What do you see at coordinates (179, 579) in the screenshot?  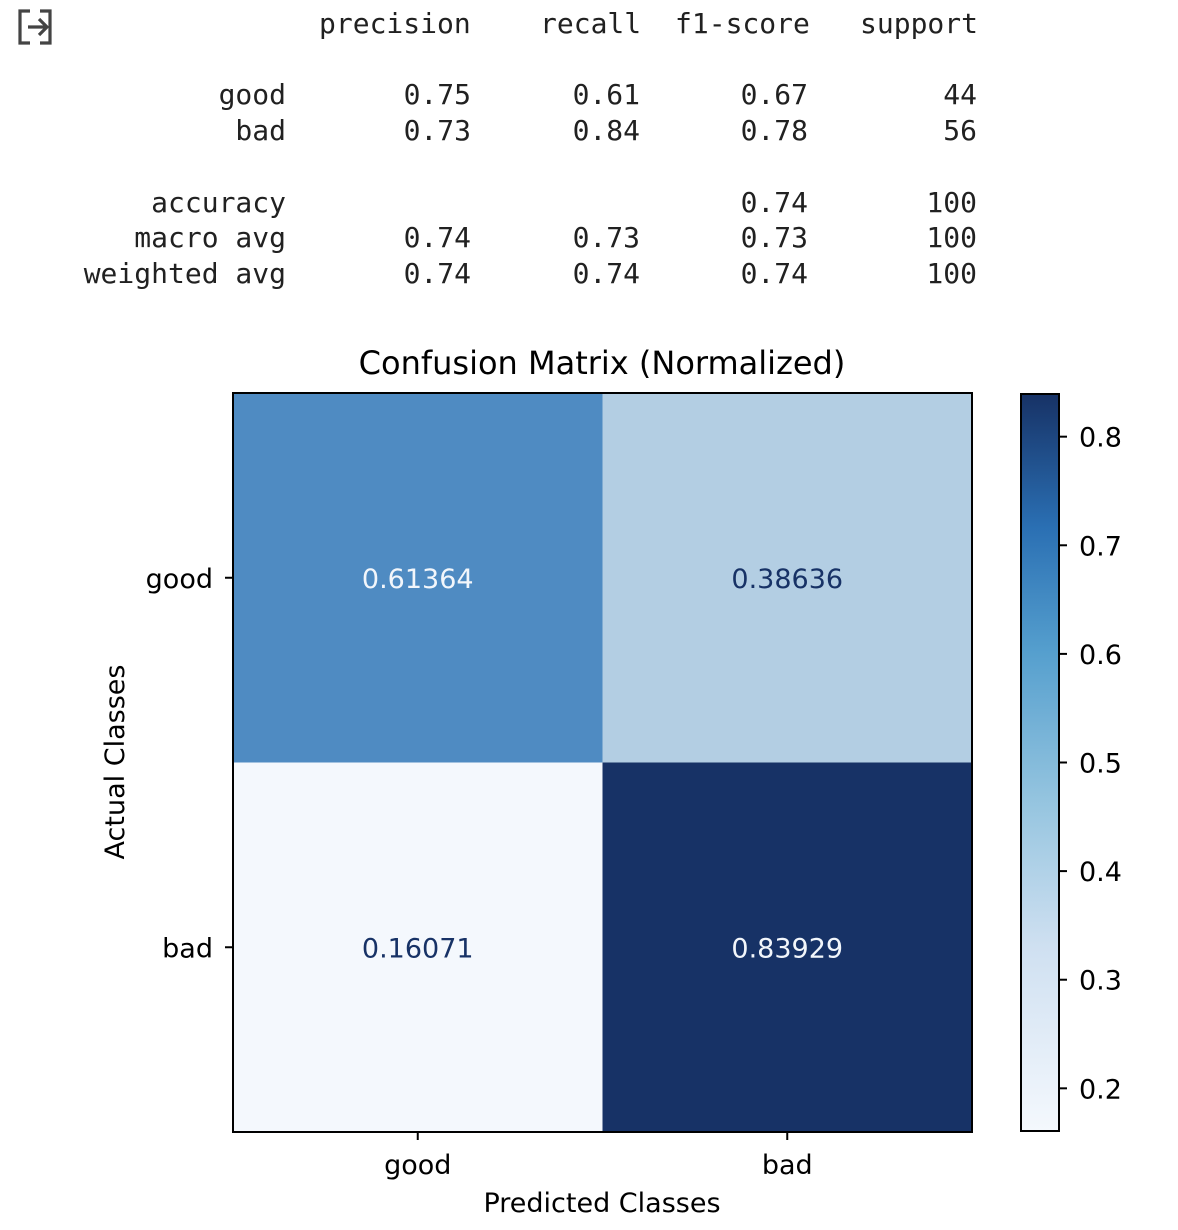 I see `y-tick-label: good` at bounding box center [179, 579].